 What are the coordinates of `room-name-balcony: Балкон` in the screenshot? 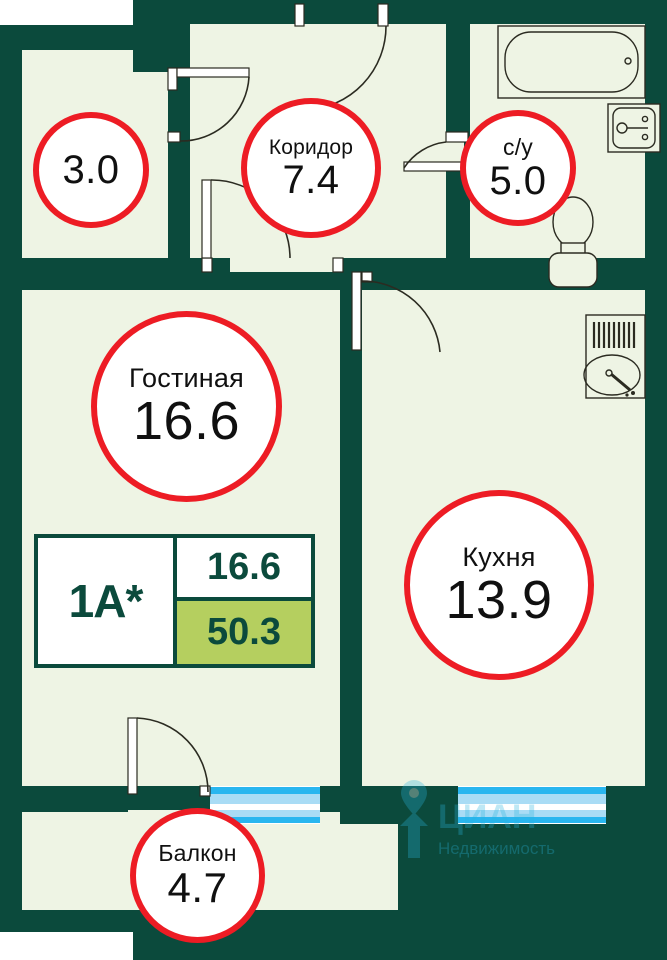 It's located at (197, 853).